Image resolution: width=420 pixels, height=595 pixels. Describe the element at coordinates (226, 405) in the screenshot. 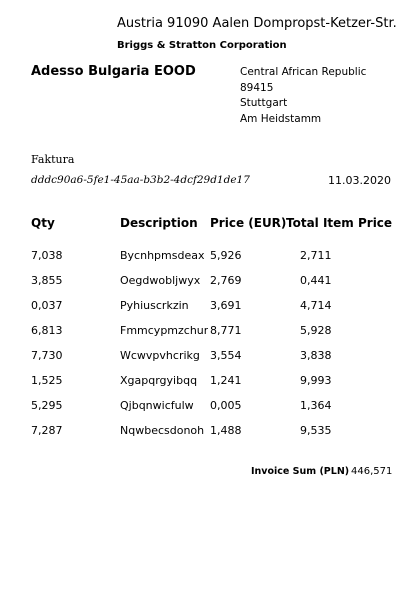

I see `row-price: 0,005` at that location.